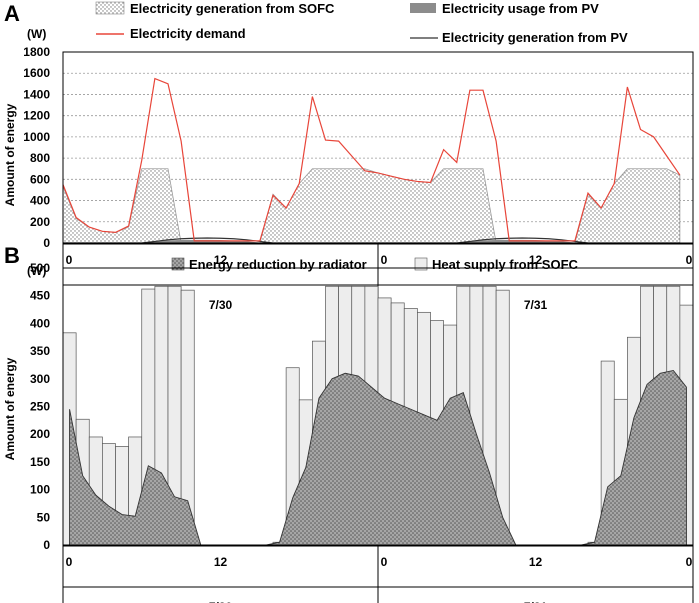 The height and width of the screenshot is (603, 699). I want to click on ytick-b: 50, so click(44, 517).